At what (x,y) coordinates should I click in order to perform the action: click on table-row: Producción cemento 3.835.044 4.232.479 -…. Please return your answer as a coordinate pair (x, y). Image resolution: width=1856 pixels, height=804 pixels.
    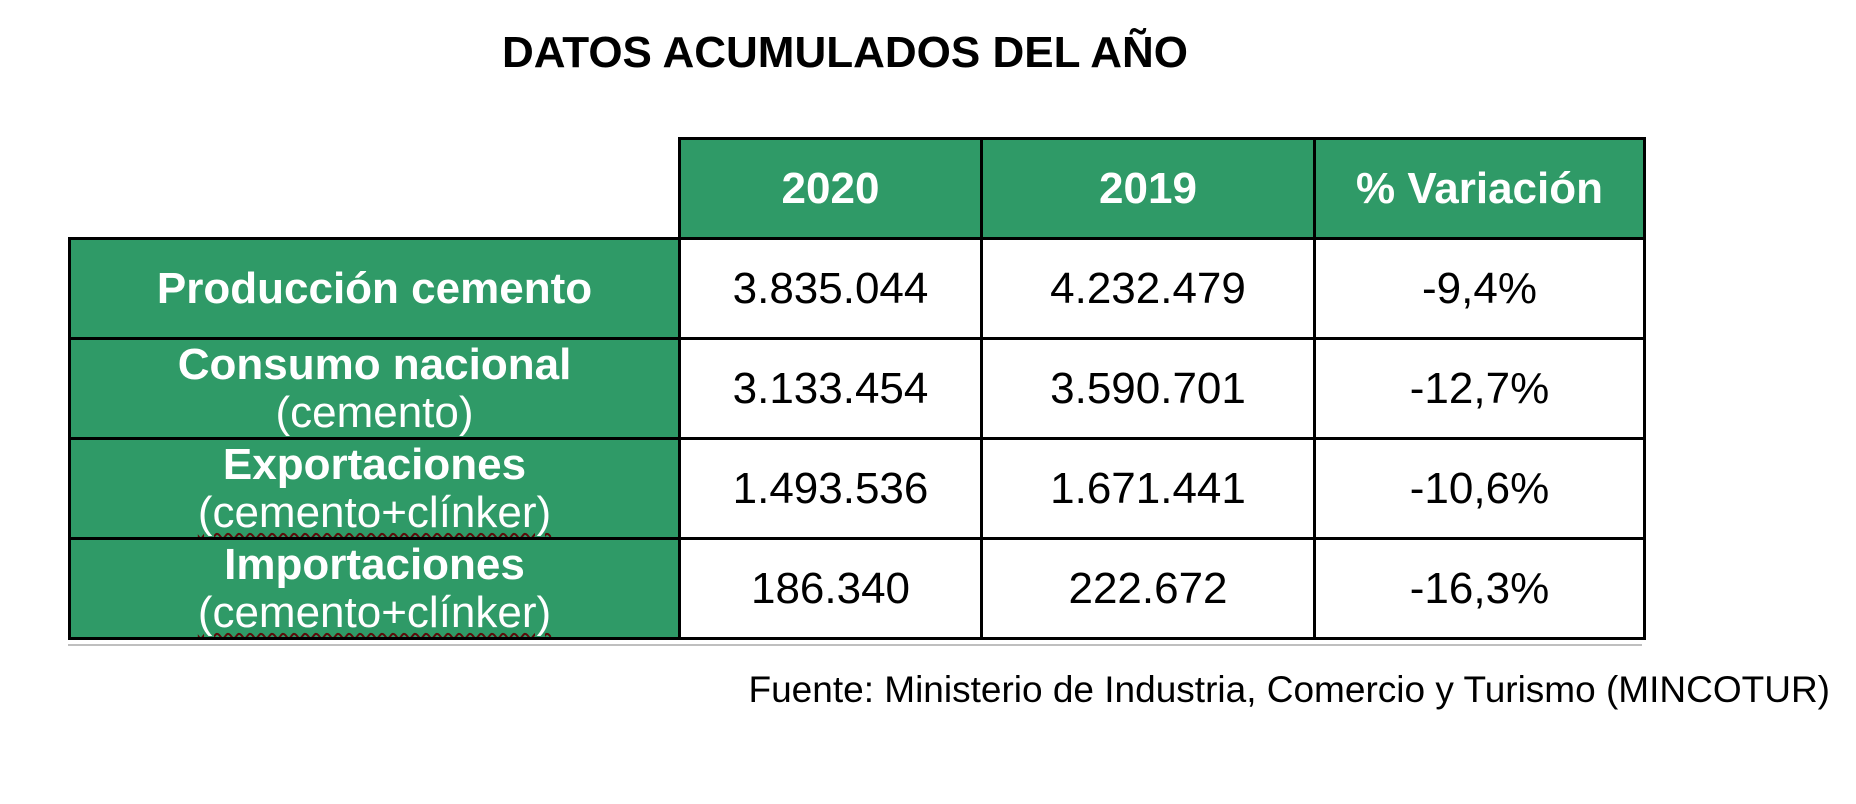
    Looking at the image, I should click on (857, 288).